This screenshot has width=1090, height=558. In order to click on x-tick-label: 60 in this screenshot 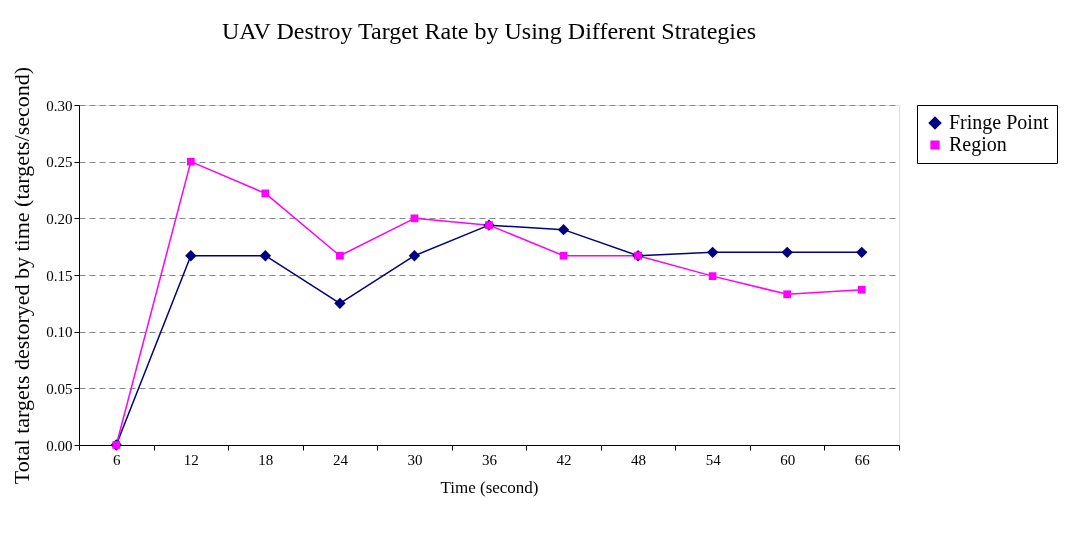, I will do `click(788, 459)`.